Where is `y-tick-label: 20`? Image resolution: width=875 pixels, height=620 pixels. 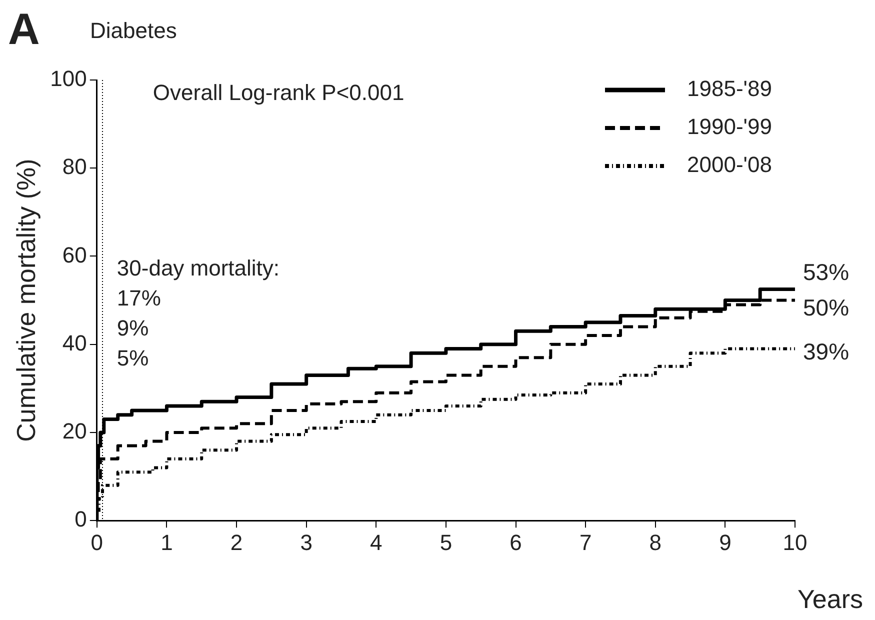
y-tick-label: 20 is located at coordinates (74, 431).